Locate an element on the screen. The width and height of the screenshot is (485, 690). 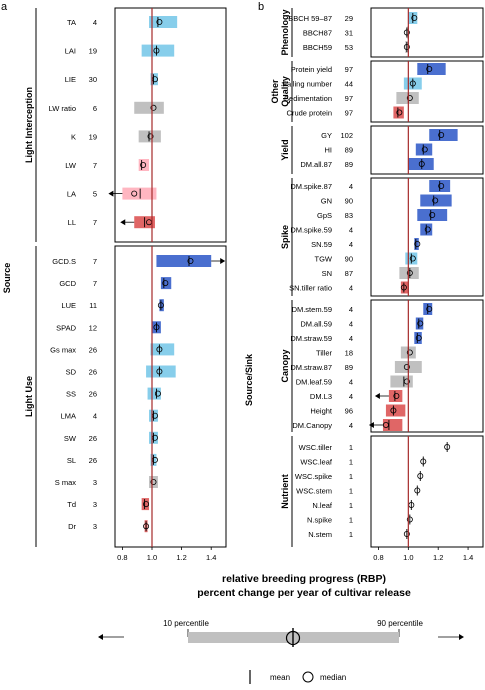
xtick-label-1-3: 1.4 is located at coordinates (468, 557).